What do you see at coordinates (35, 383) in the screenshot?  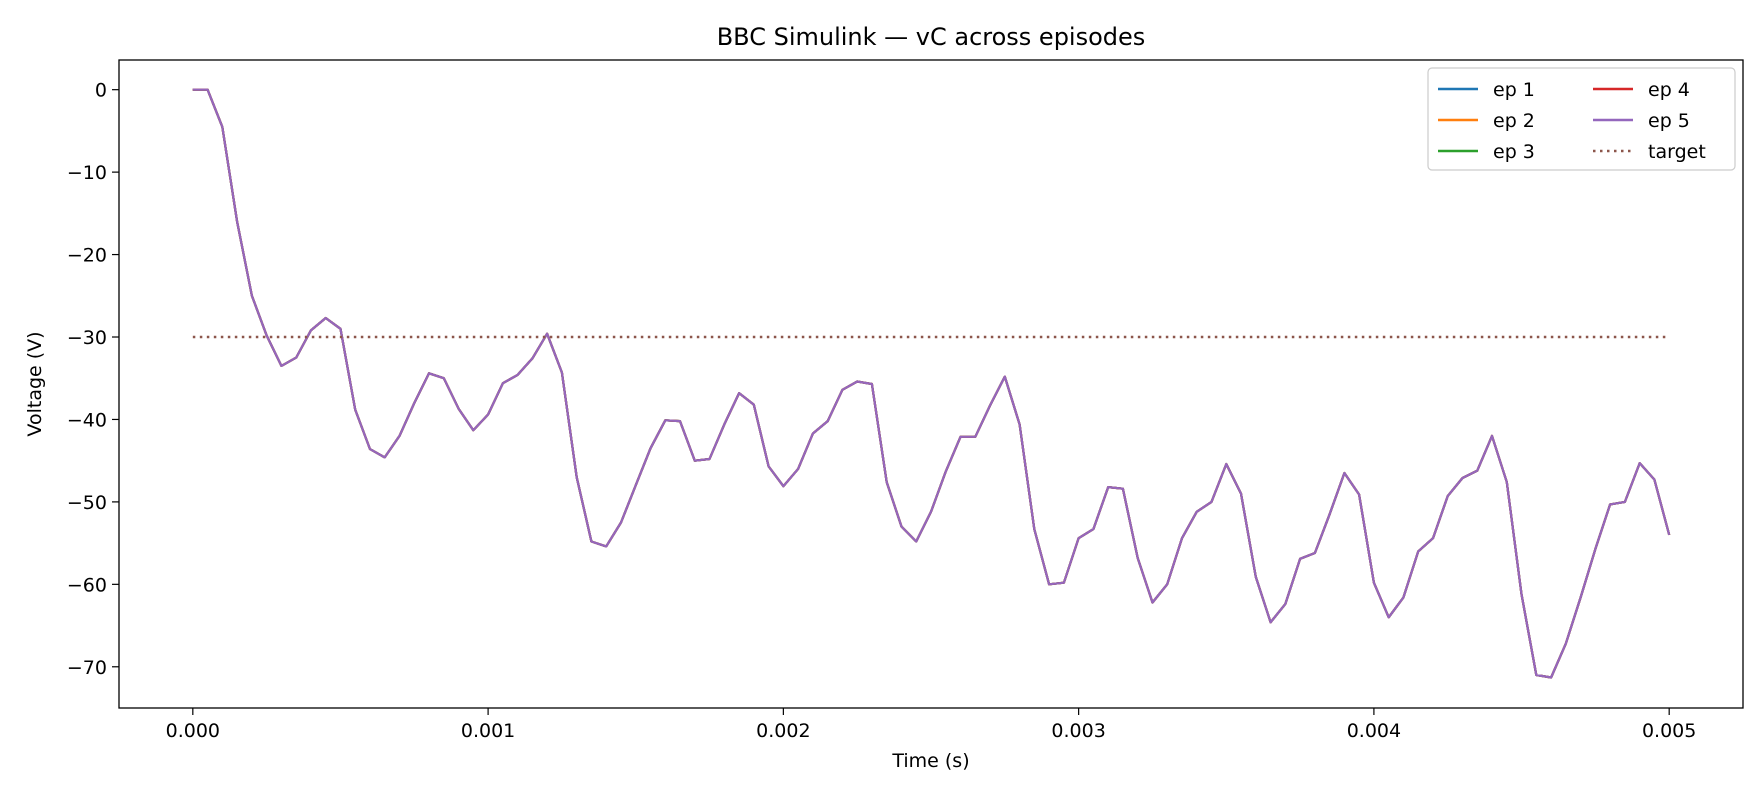 I see `y-axis-label: Voltage (V)` at bounding box center [35, 383].